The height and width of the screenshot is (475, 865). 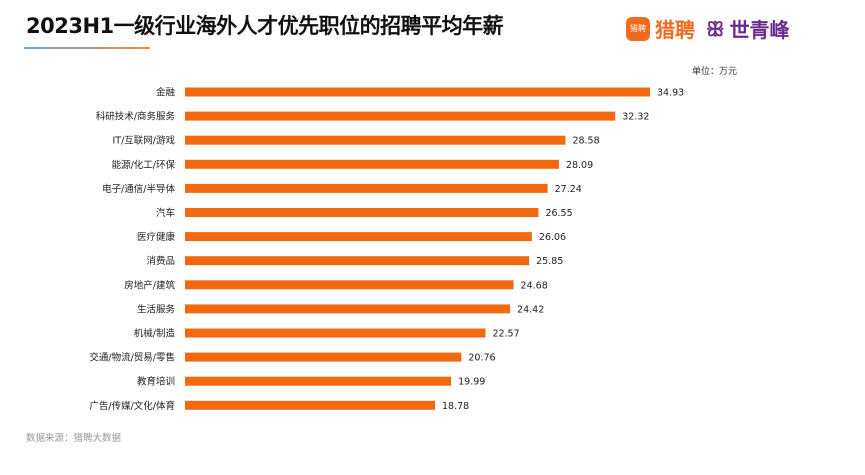 I want to click on category-label: 生活服务, so click(x=156, y=309).